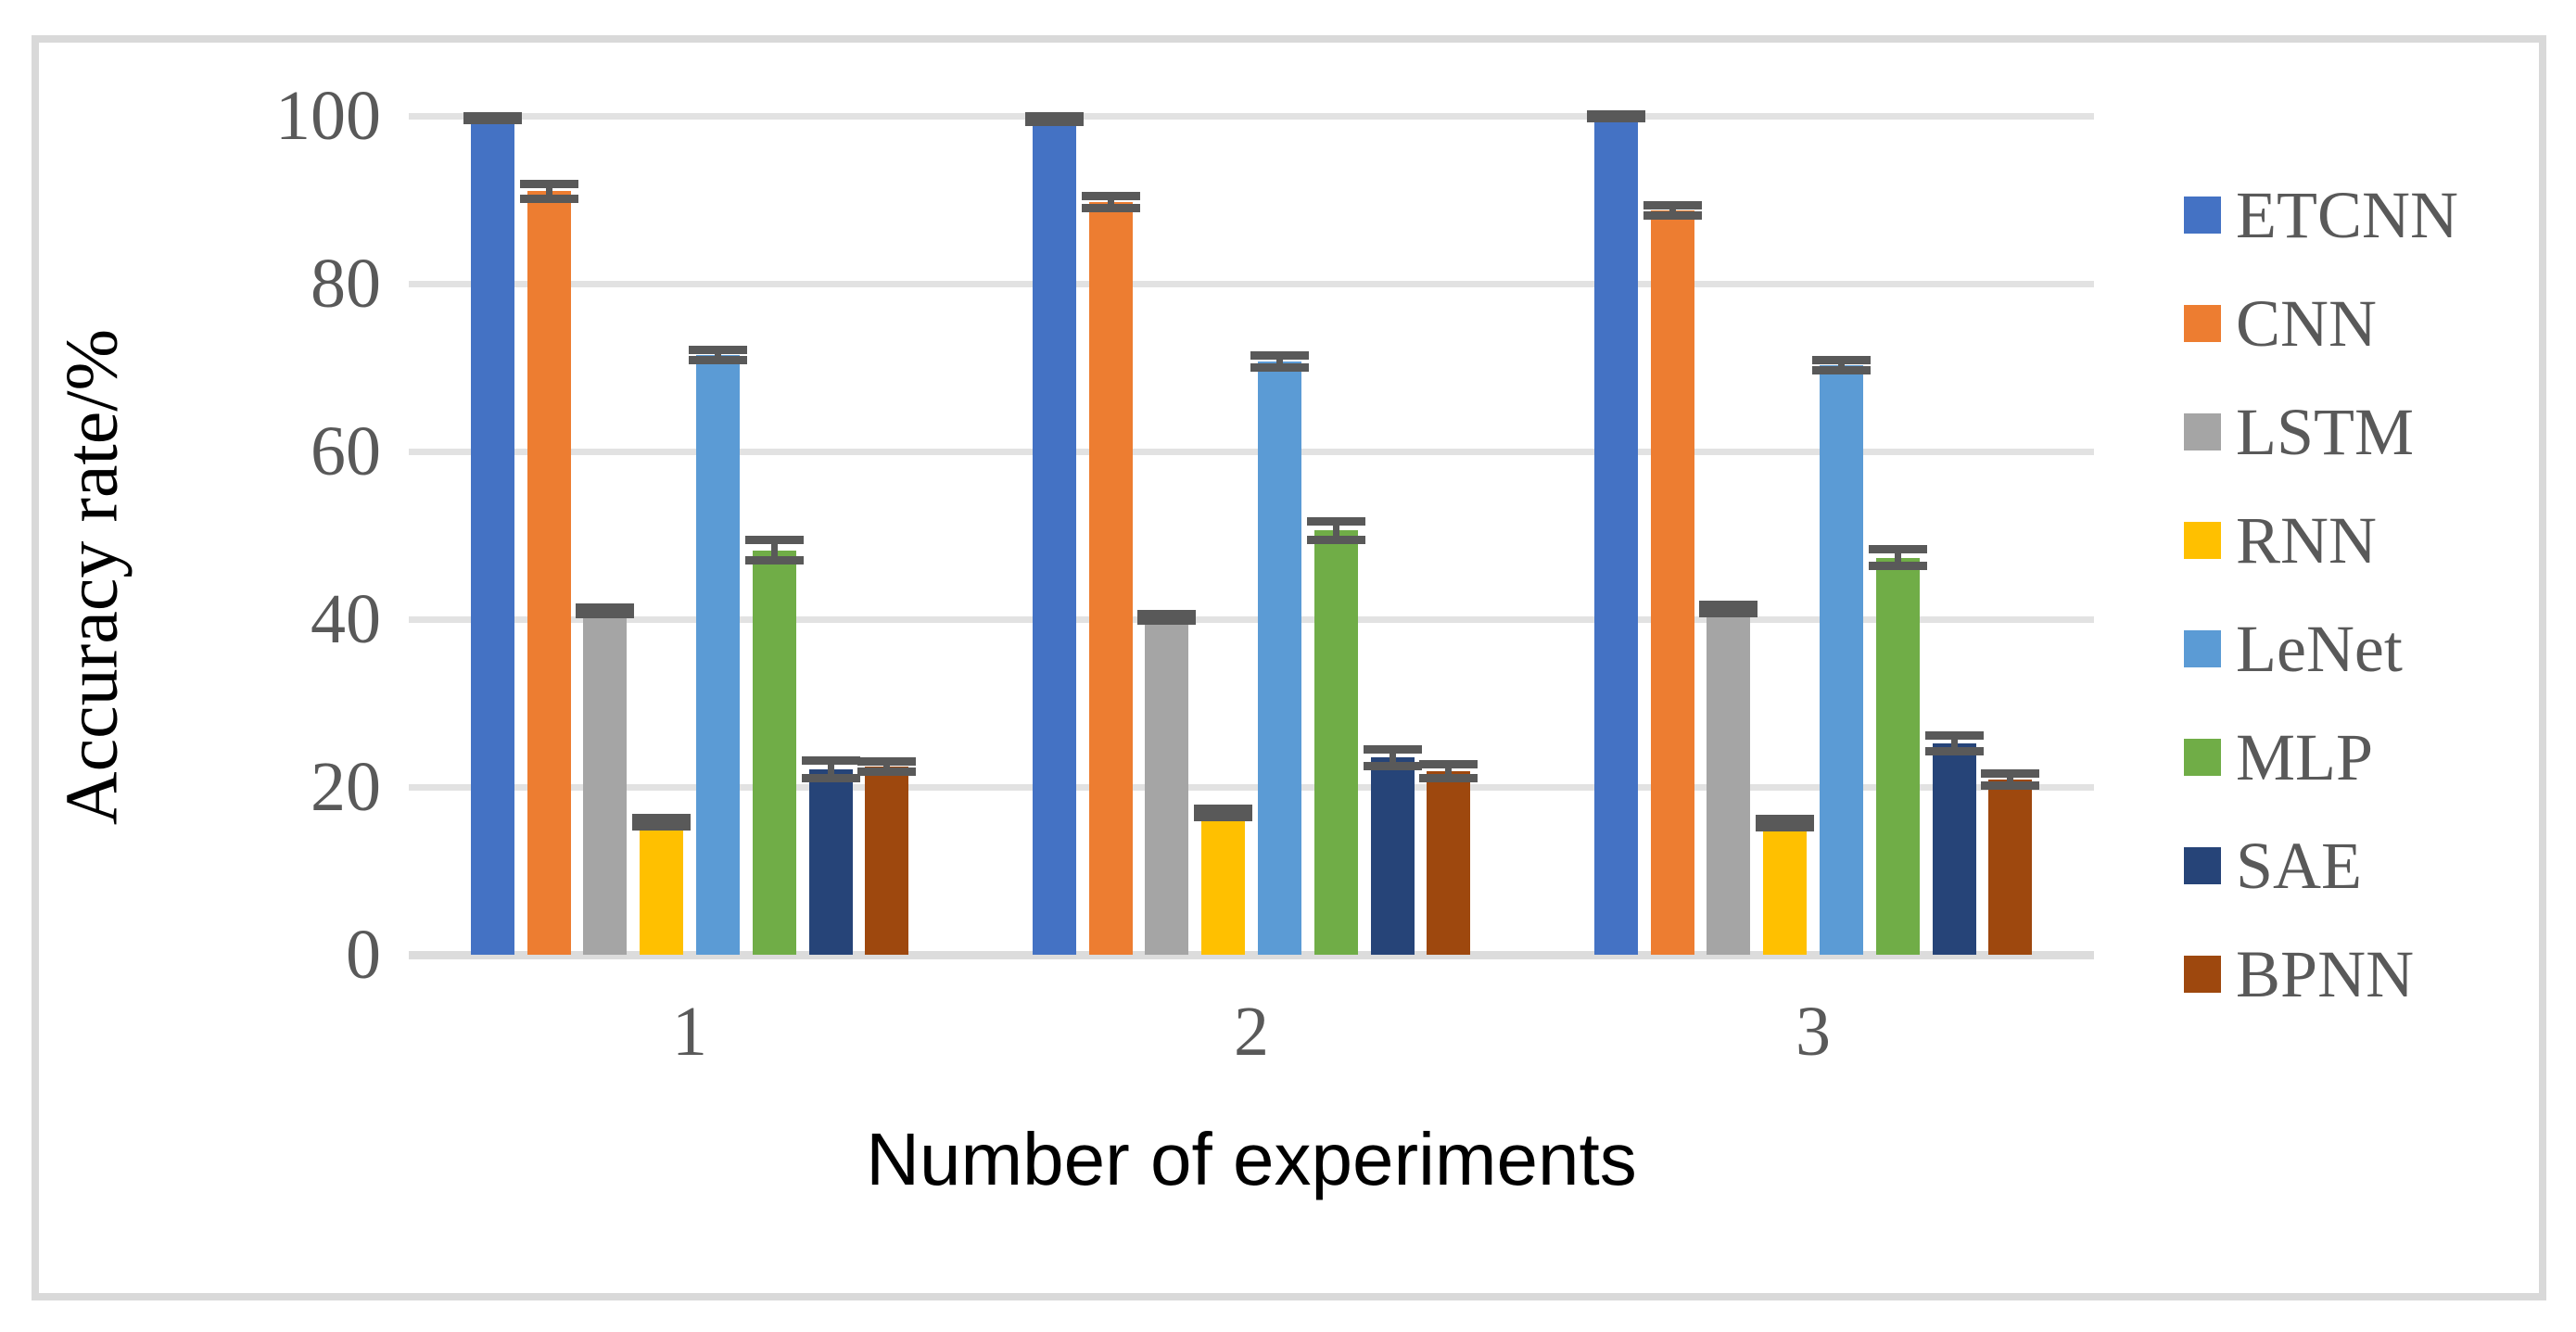 This screenshot has width=2576, height=1332. I want to click on y-tick-label: 80, so click(346, 284).